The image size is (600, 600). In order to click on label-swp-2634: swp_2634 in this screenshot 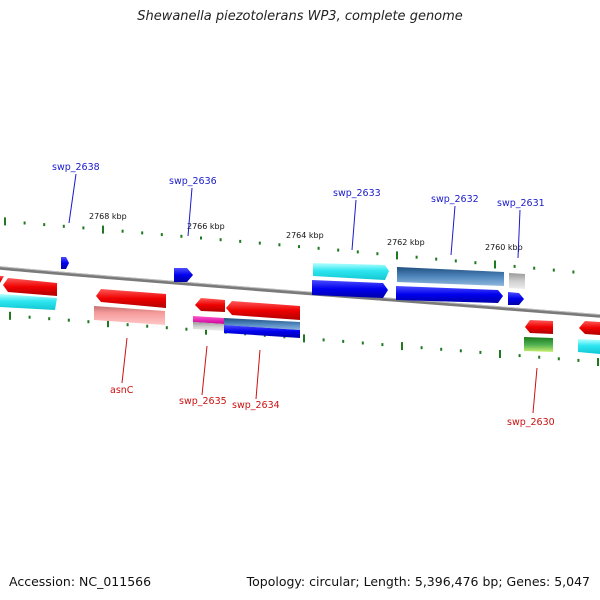, I will do `click(256, 405)`.